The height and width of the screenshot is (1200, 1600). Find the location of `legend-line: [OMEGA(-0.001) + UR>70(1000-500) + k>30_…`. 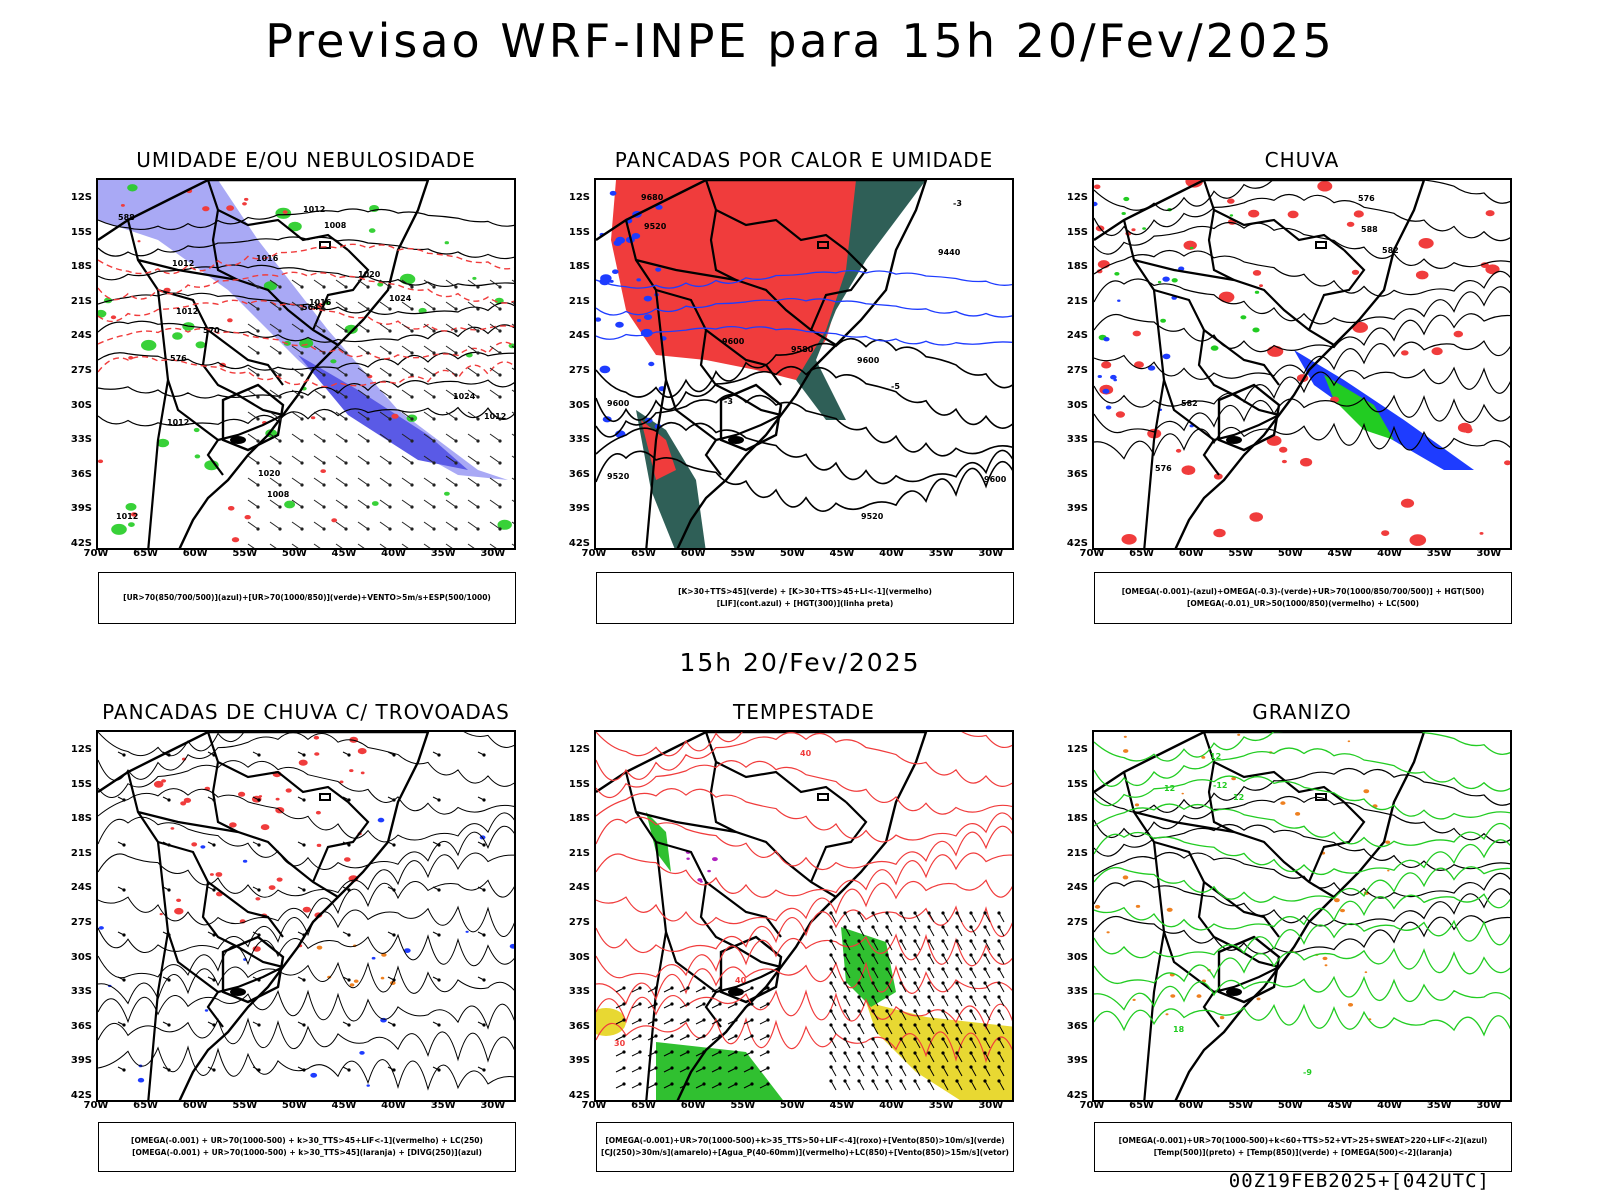

legend-line: [OMEGA(-0.001) + UR>70(1000-500) + k>30_… is located at coordinates (307, 1152).